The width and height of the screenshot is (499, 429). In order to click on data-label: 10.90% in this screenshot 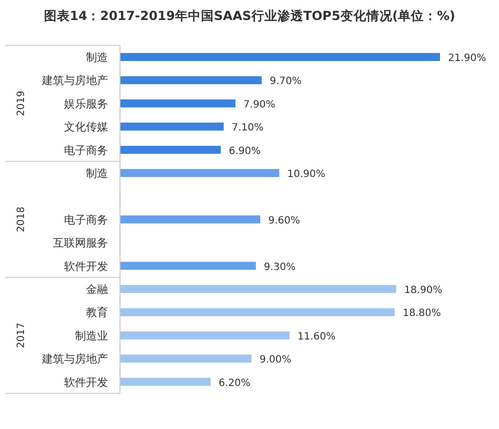, I will do `click(306, 174)`.